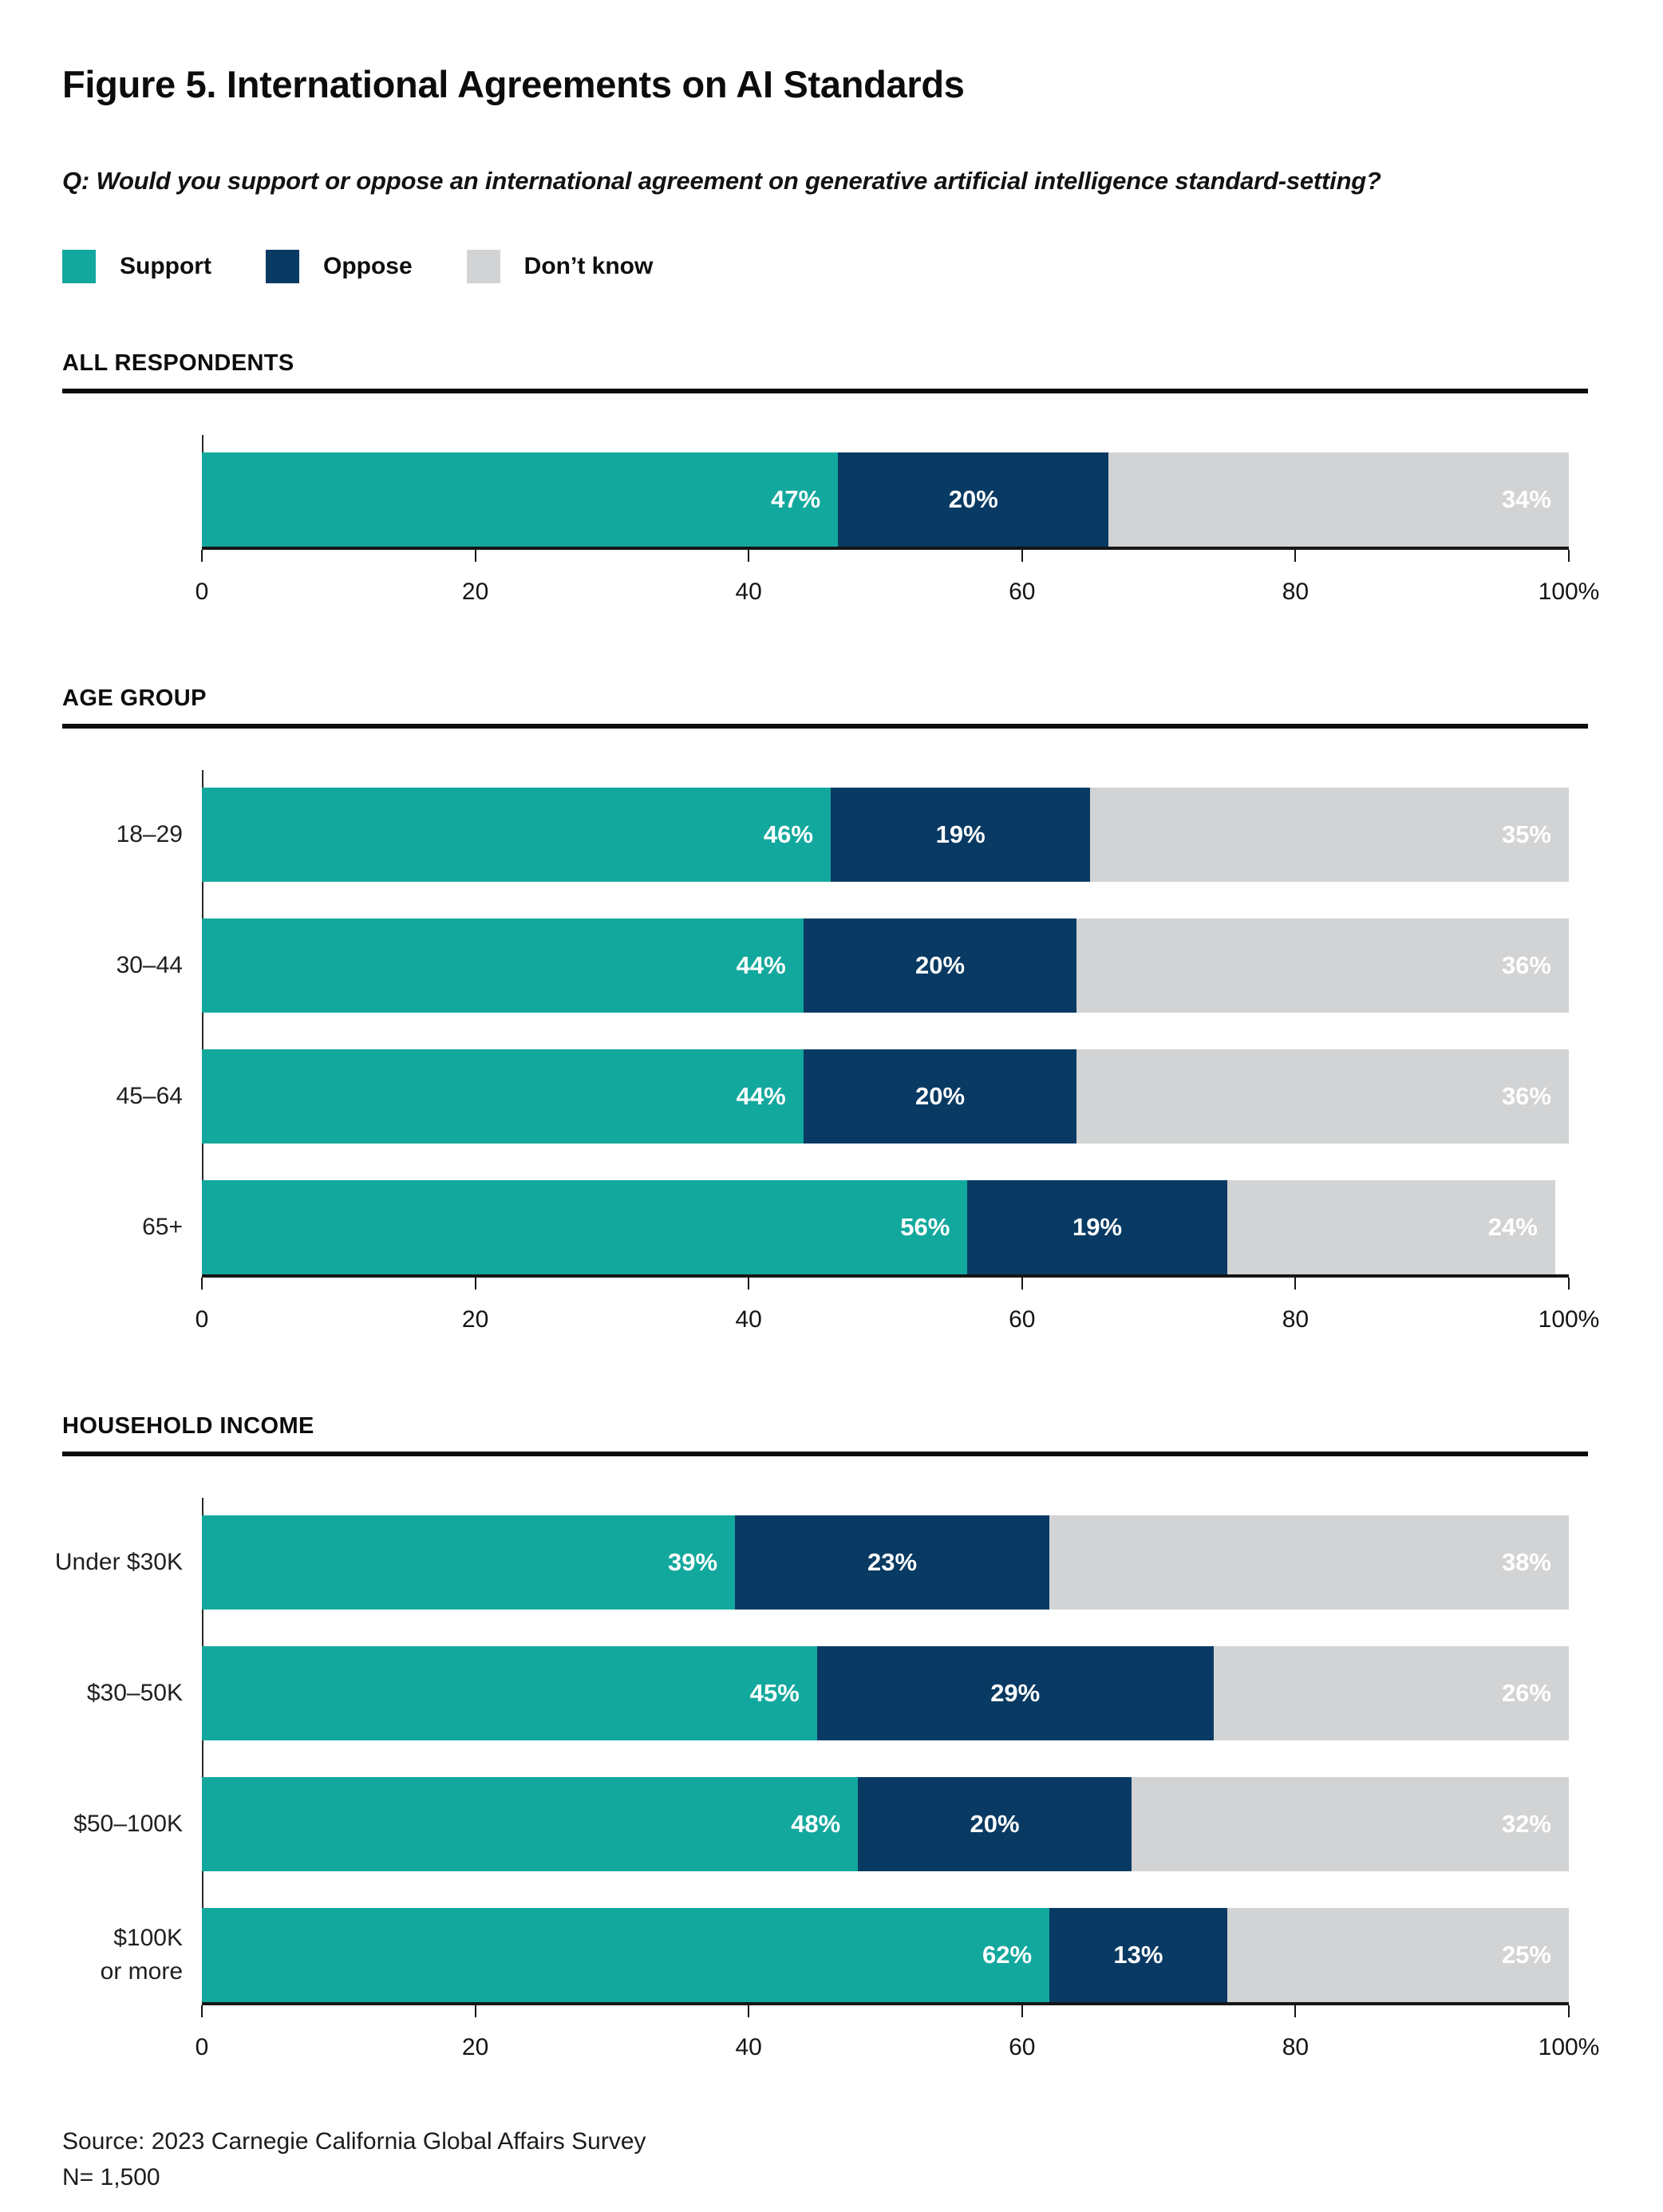  What do you see at coordinates (101, 499) in the screenshot?
I see `category-label` at bounding box center [101, 499].